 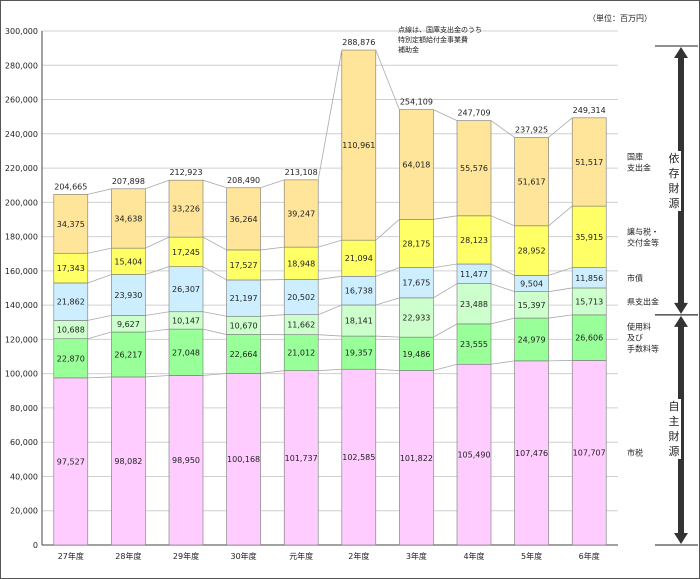 I want to click on data-label-joyozei: 17,245, so click(x=186, y=252).